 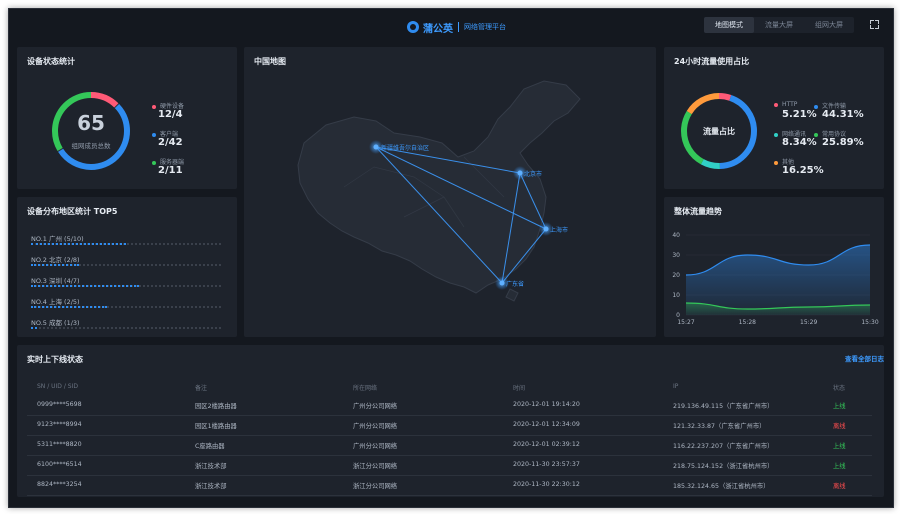 What do you see at coordinates (168, 105) in the screenshot?
I see `legend-hardware: 硬件设备` at bounding box center [168, 105].